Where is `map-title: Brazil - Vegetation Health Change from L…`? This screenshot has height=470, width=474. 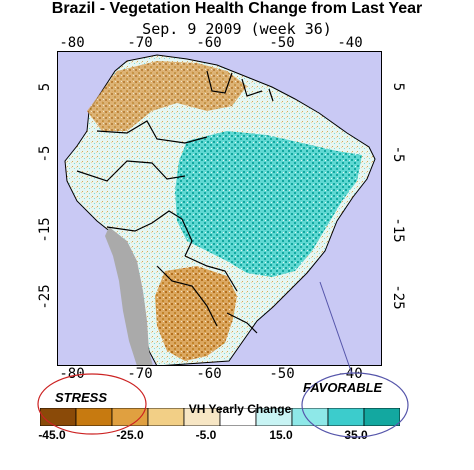 map-title: Brazil - Vegetation Health Change from L… is located at coordinates (237, 8).